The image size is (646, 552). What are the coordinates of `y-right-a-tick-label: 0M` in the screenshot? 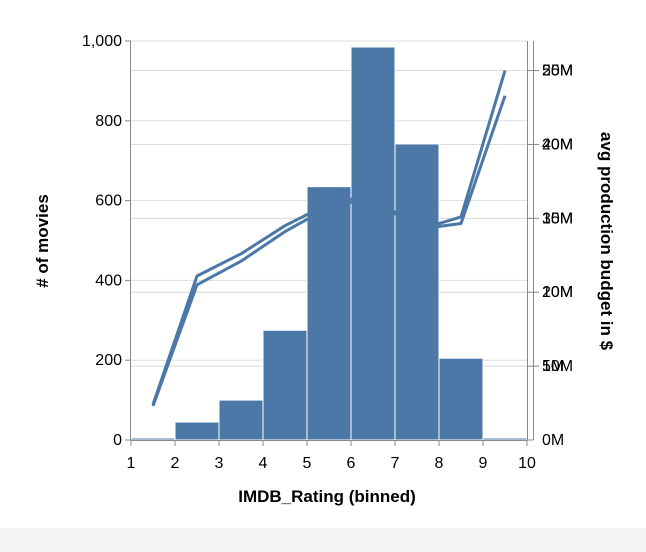 It's located at (553, 440).